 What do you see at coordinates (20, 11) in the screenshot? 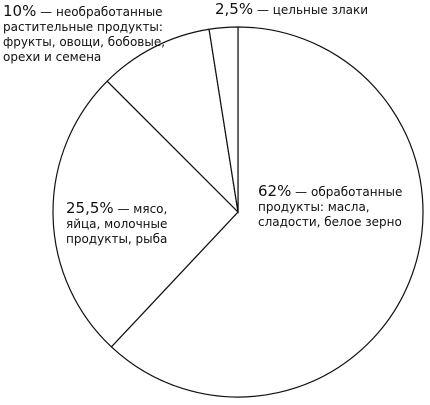
I see `value-label: 10%` at bounding box center [20, 11].